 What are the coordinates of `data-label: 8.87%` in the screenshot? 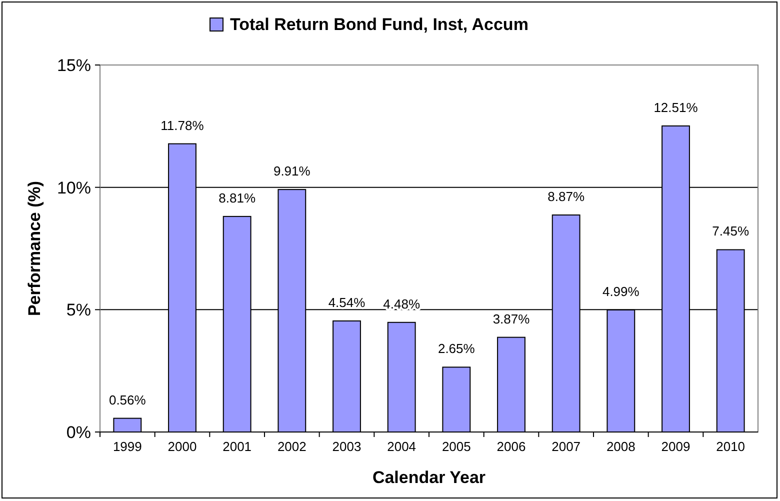 It's located at (566, 196).